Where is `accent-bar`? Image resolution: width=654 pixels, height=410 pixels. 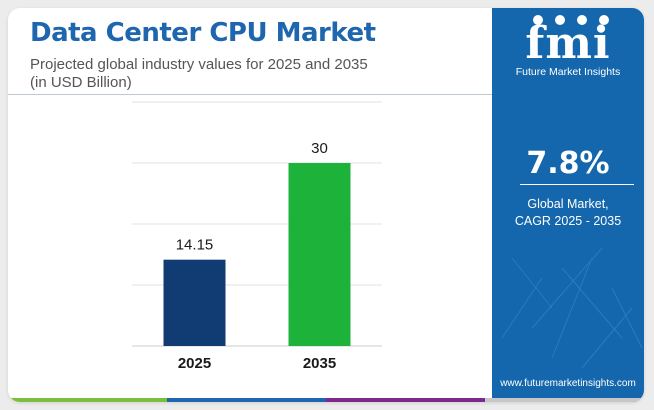
accent-bar is located at coordinates (326, 400).